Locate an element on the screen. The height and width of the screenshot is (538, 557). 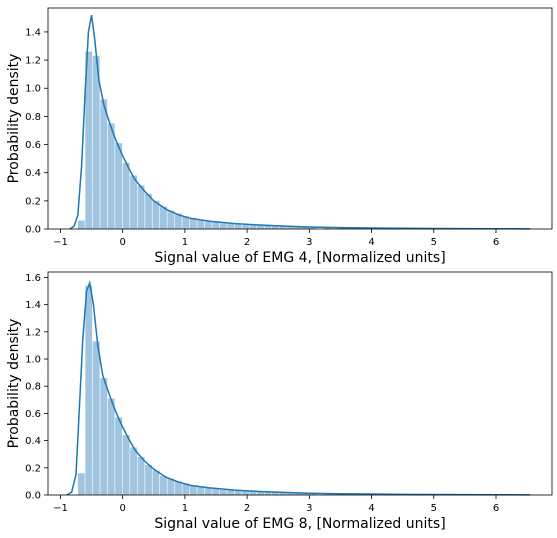
y-axis-label: Probability density is located at coordinates (14, 384).